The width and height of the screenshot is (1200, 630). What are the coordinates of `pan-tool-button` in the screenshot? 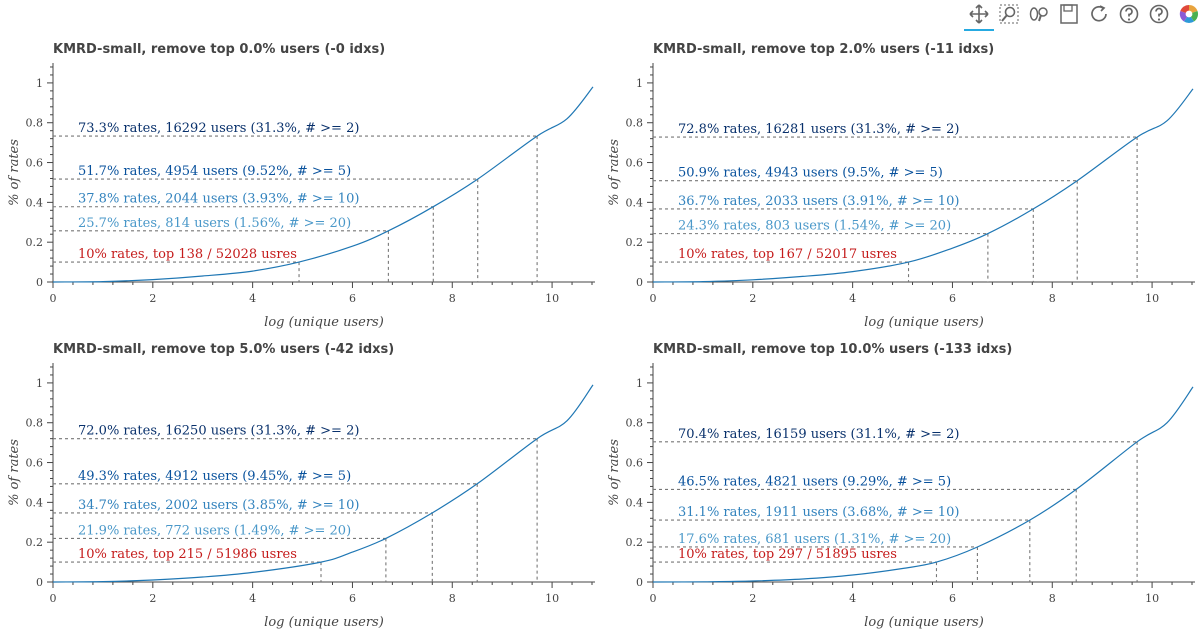 It's located at (979, 17).